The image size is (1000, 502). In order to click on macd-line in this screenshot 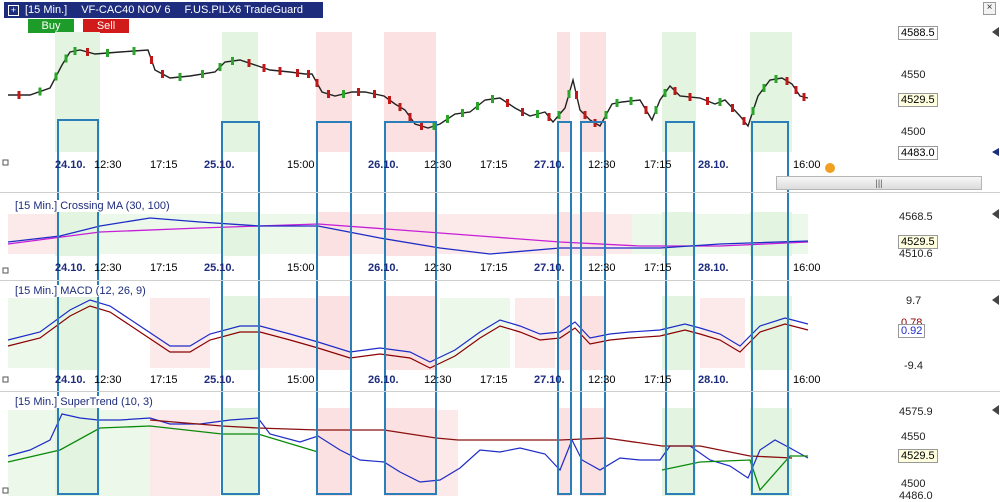, I will do `click(408, 331)`.